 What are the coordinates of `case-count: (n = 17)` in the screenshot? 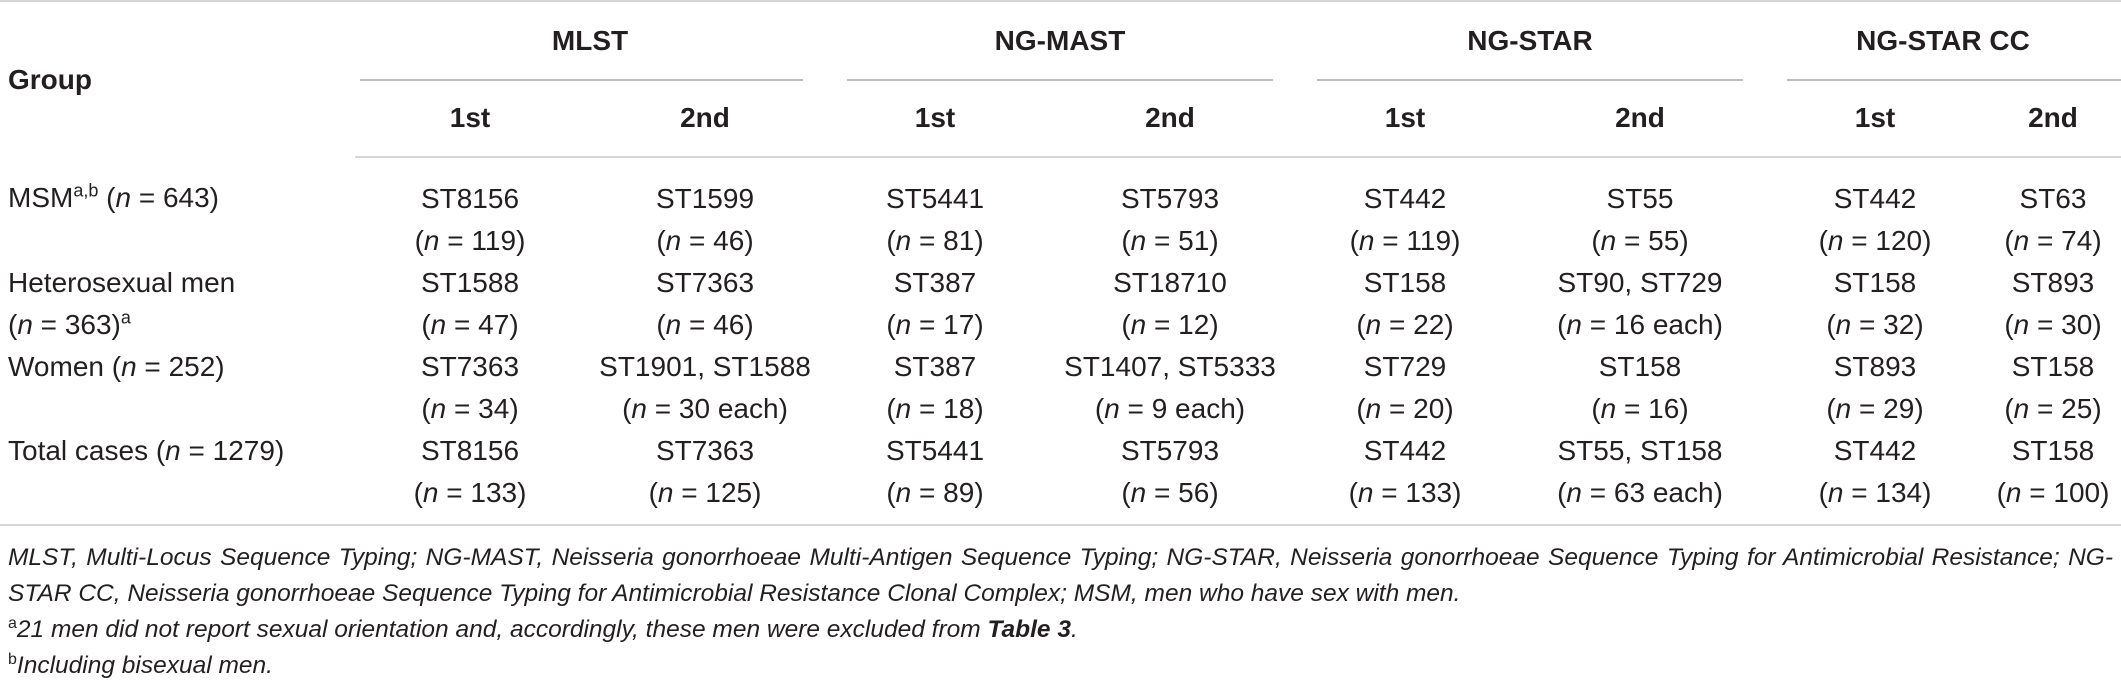 It's located at (935, 324).